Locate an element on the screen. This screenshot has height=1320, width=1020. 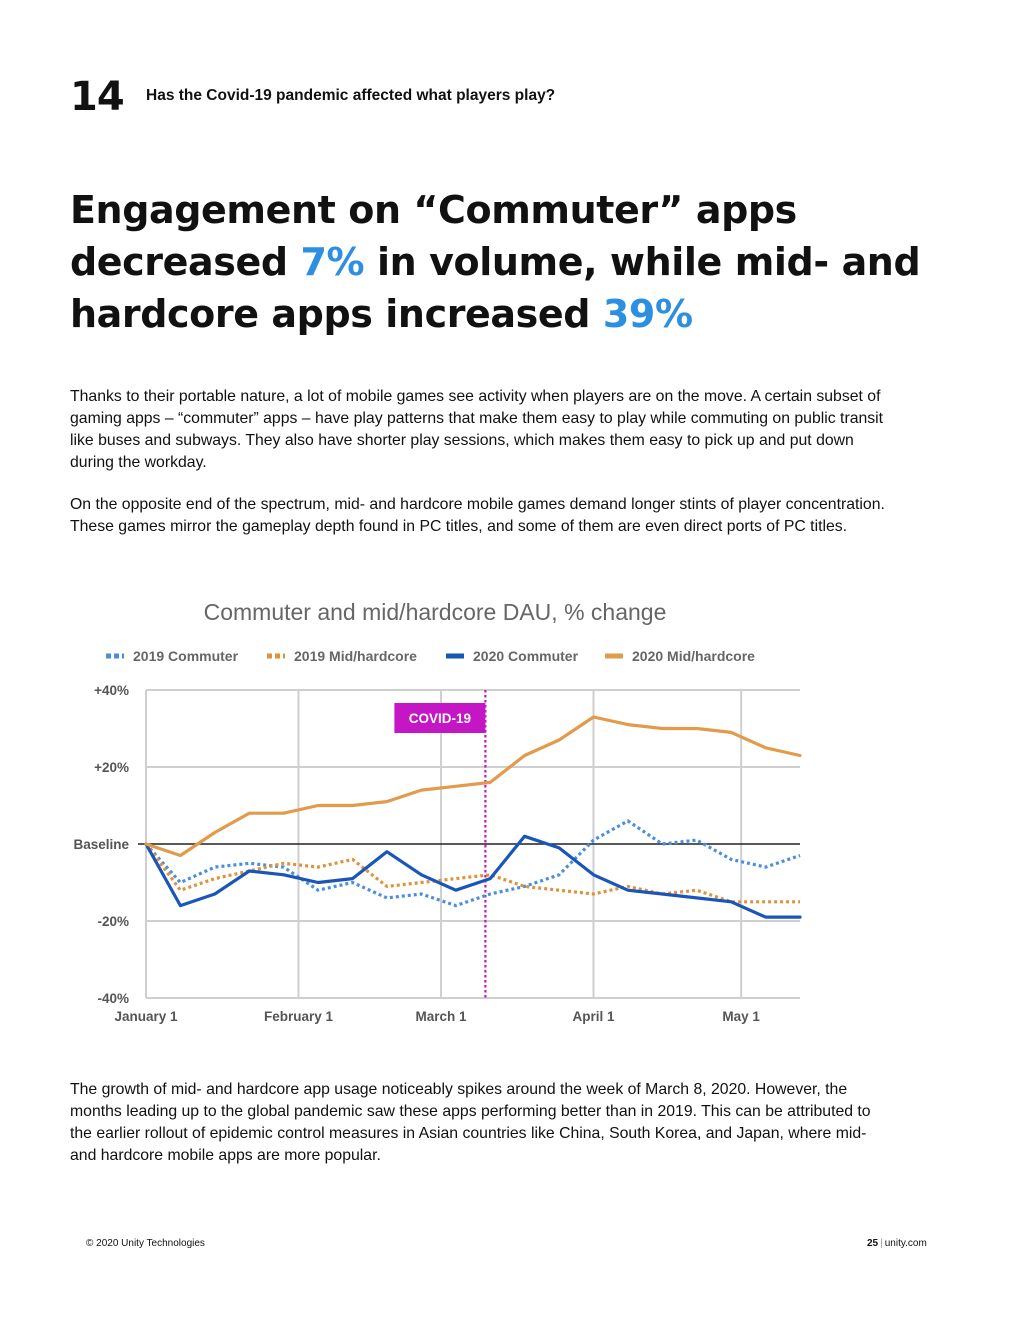
headline-text: Engagement on “Commuter” apps decreased is located at coordinates (433, 236).